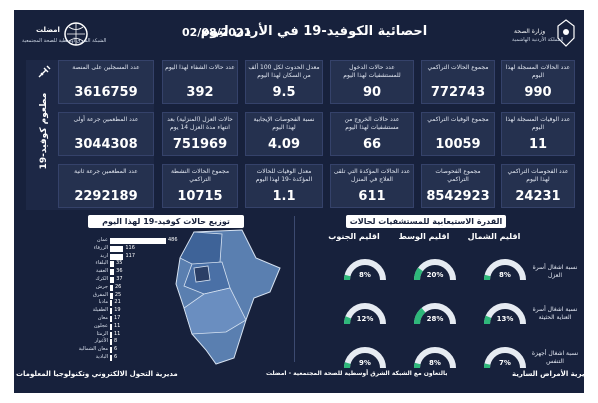  Describe the element at coordinates (101, 357) in the screenshot. I see `governorate-label: البادية` at that location.